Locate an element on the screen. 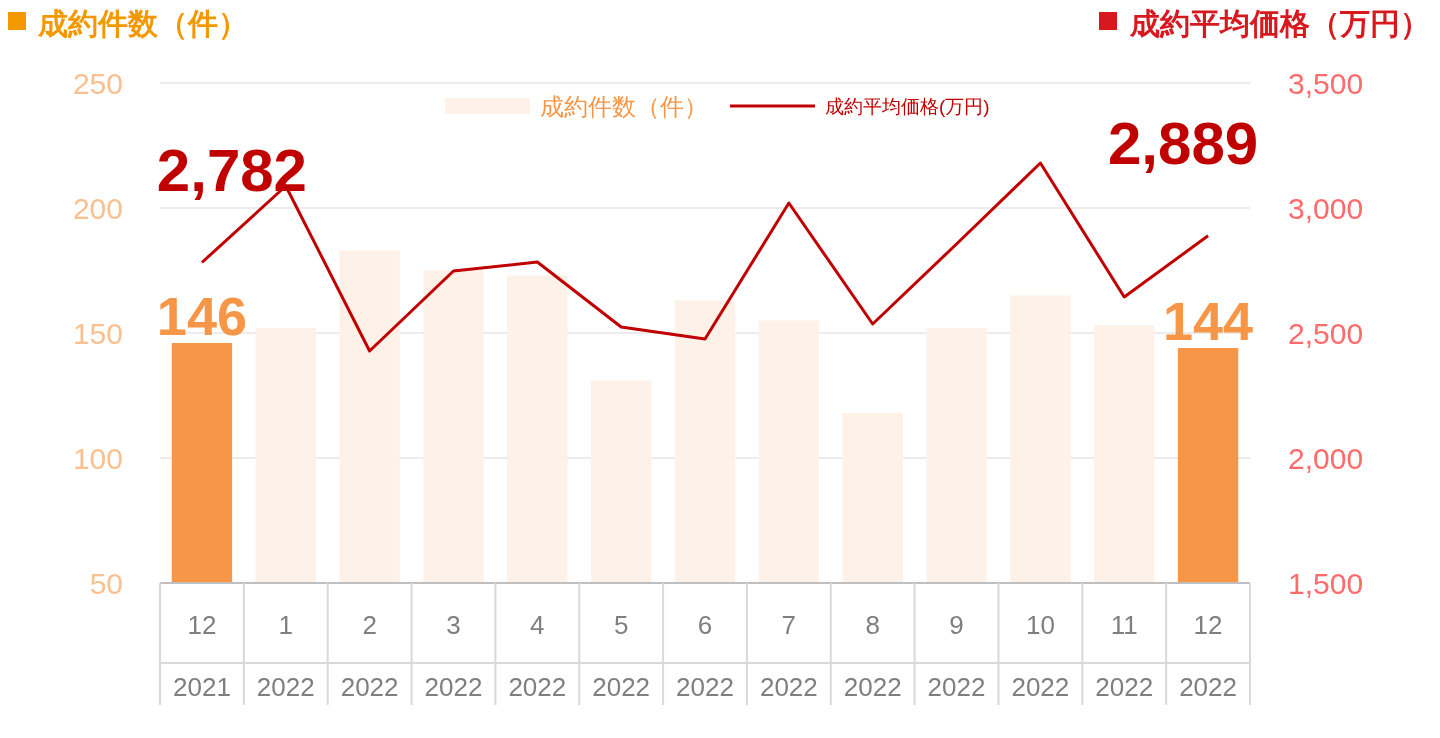  y2-tick-label: 1,500 is located at coordinates (1326, 583).